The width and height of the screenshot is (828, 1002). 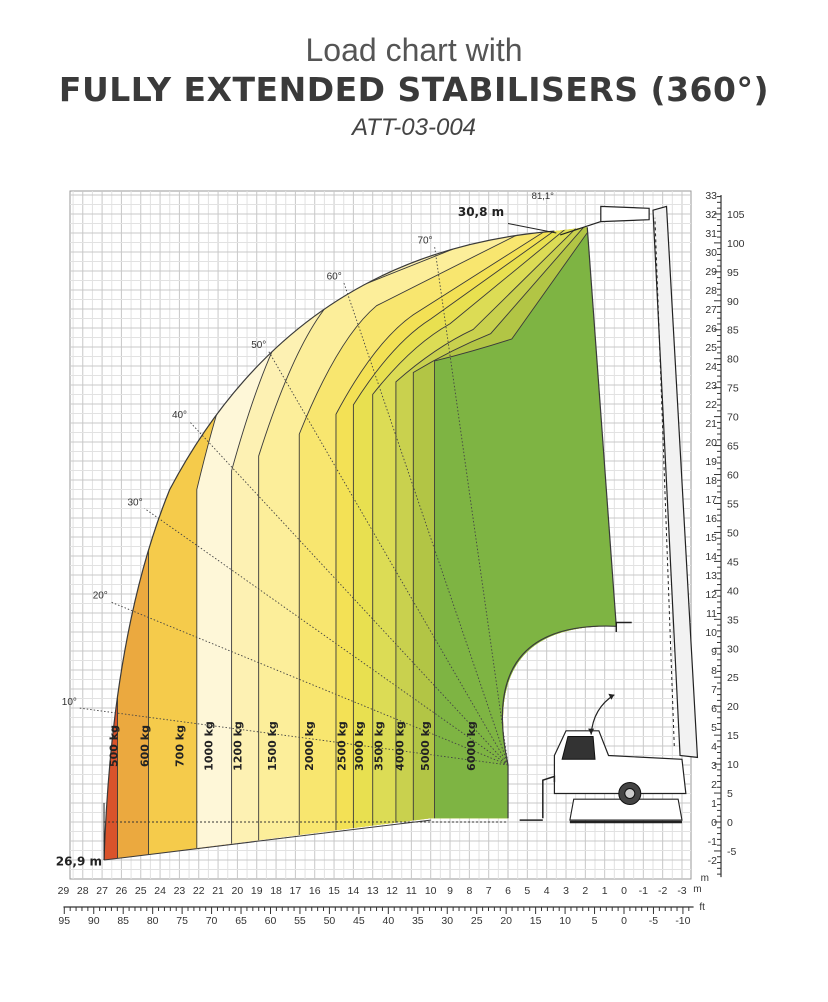 What do you see at coordinates (549, 797) in the screenshot?
I see `fork` at bounding box center [549, 797].